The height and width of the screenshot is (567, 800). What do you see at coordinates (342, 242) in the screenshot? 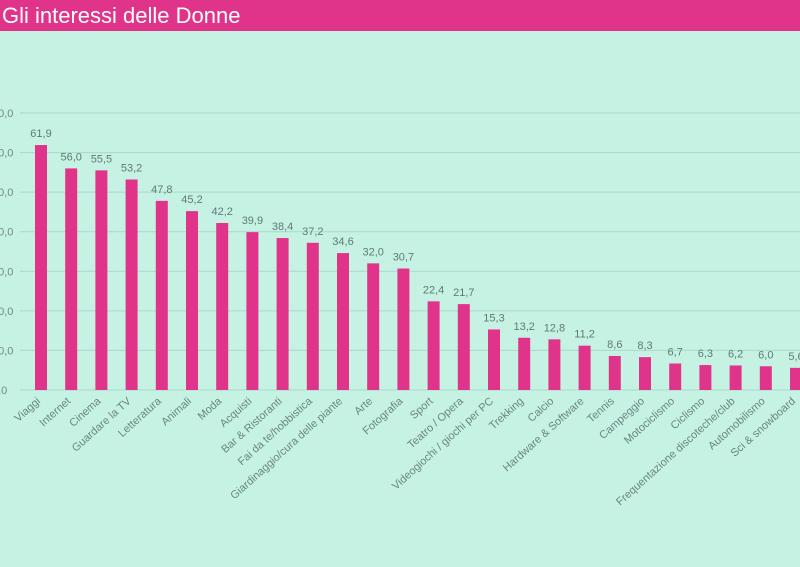
I see `data-label: 34,6` at bounding box center [342, 242].